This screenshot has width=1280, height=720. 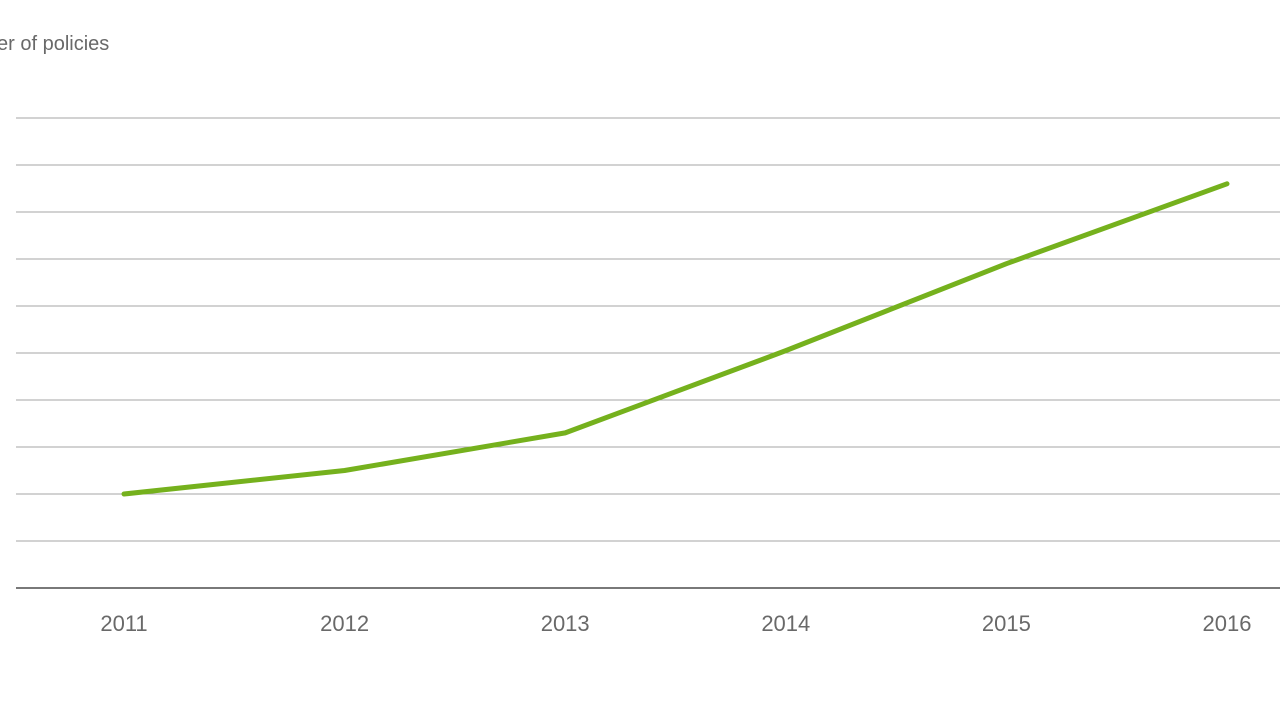 I want to click on x-tick-label: 2016, so click(x=1227, y=623).